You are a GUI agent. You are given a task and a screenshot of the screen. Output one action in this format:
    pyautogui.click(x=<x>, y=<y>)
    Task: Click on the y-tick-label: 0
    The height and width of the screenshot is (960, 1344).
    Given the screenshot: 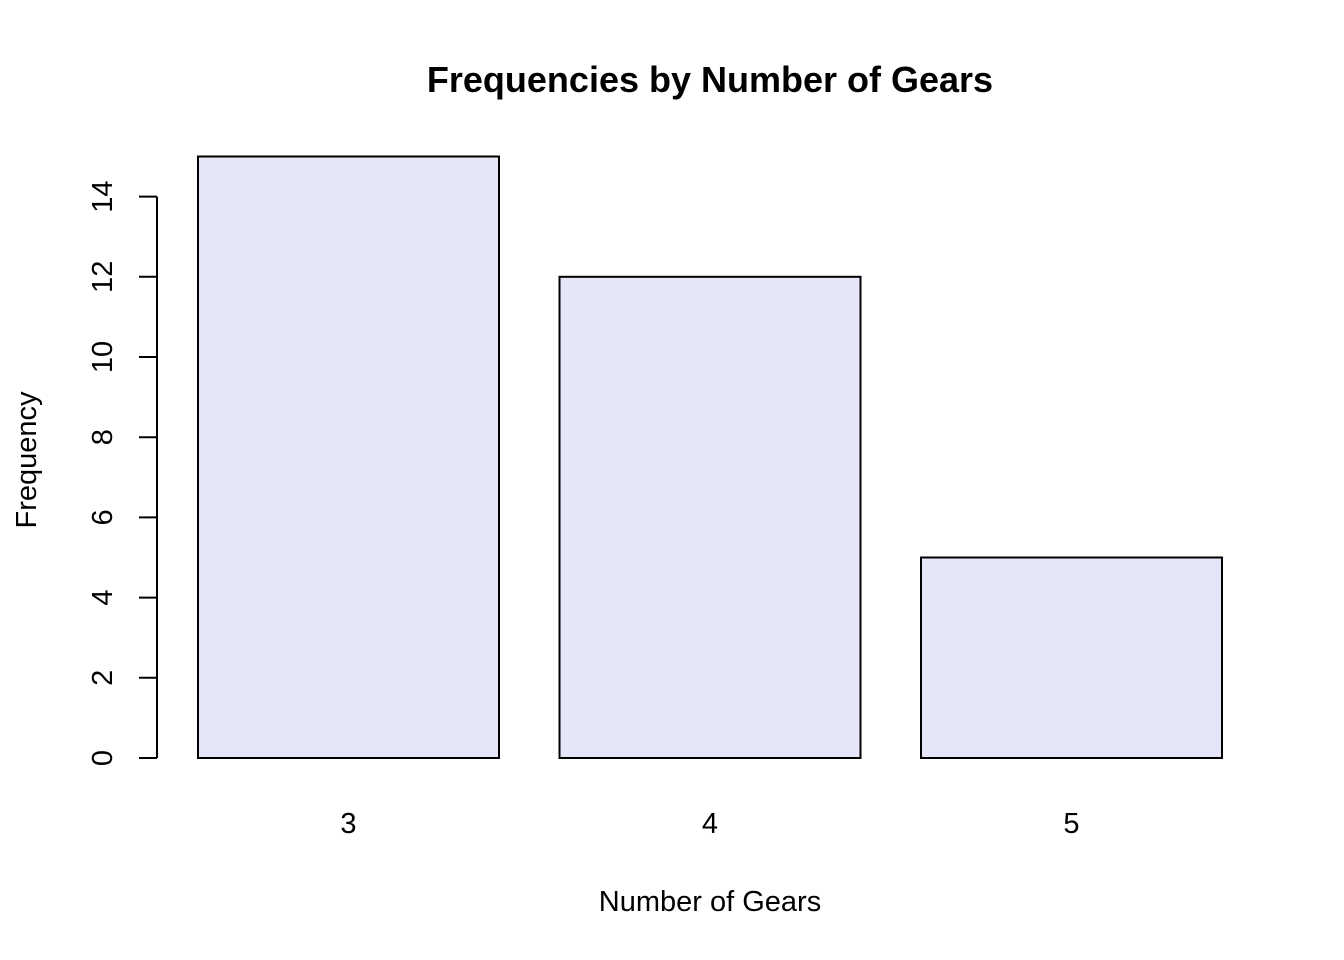 What is the action you would take?
    pyautogui.click(x=103, y=758)
    